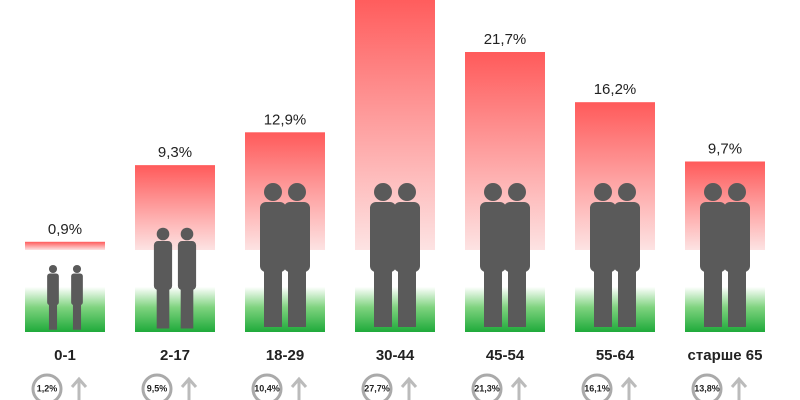 Image resolution: width=800 pixels, height=400 pixels. I want to click on previous-value-label: 27,7%, so click(377, 388).